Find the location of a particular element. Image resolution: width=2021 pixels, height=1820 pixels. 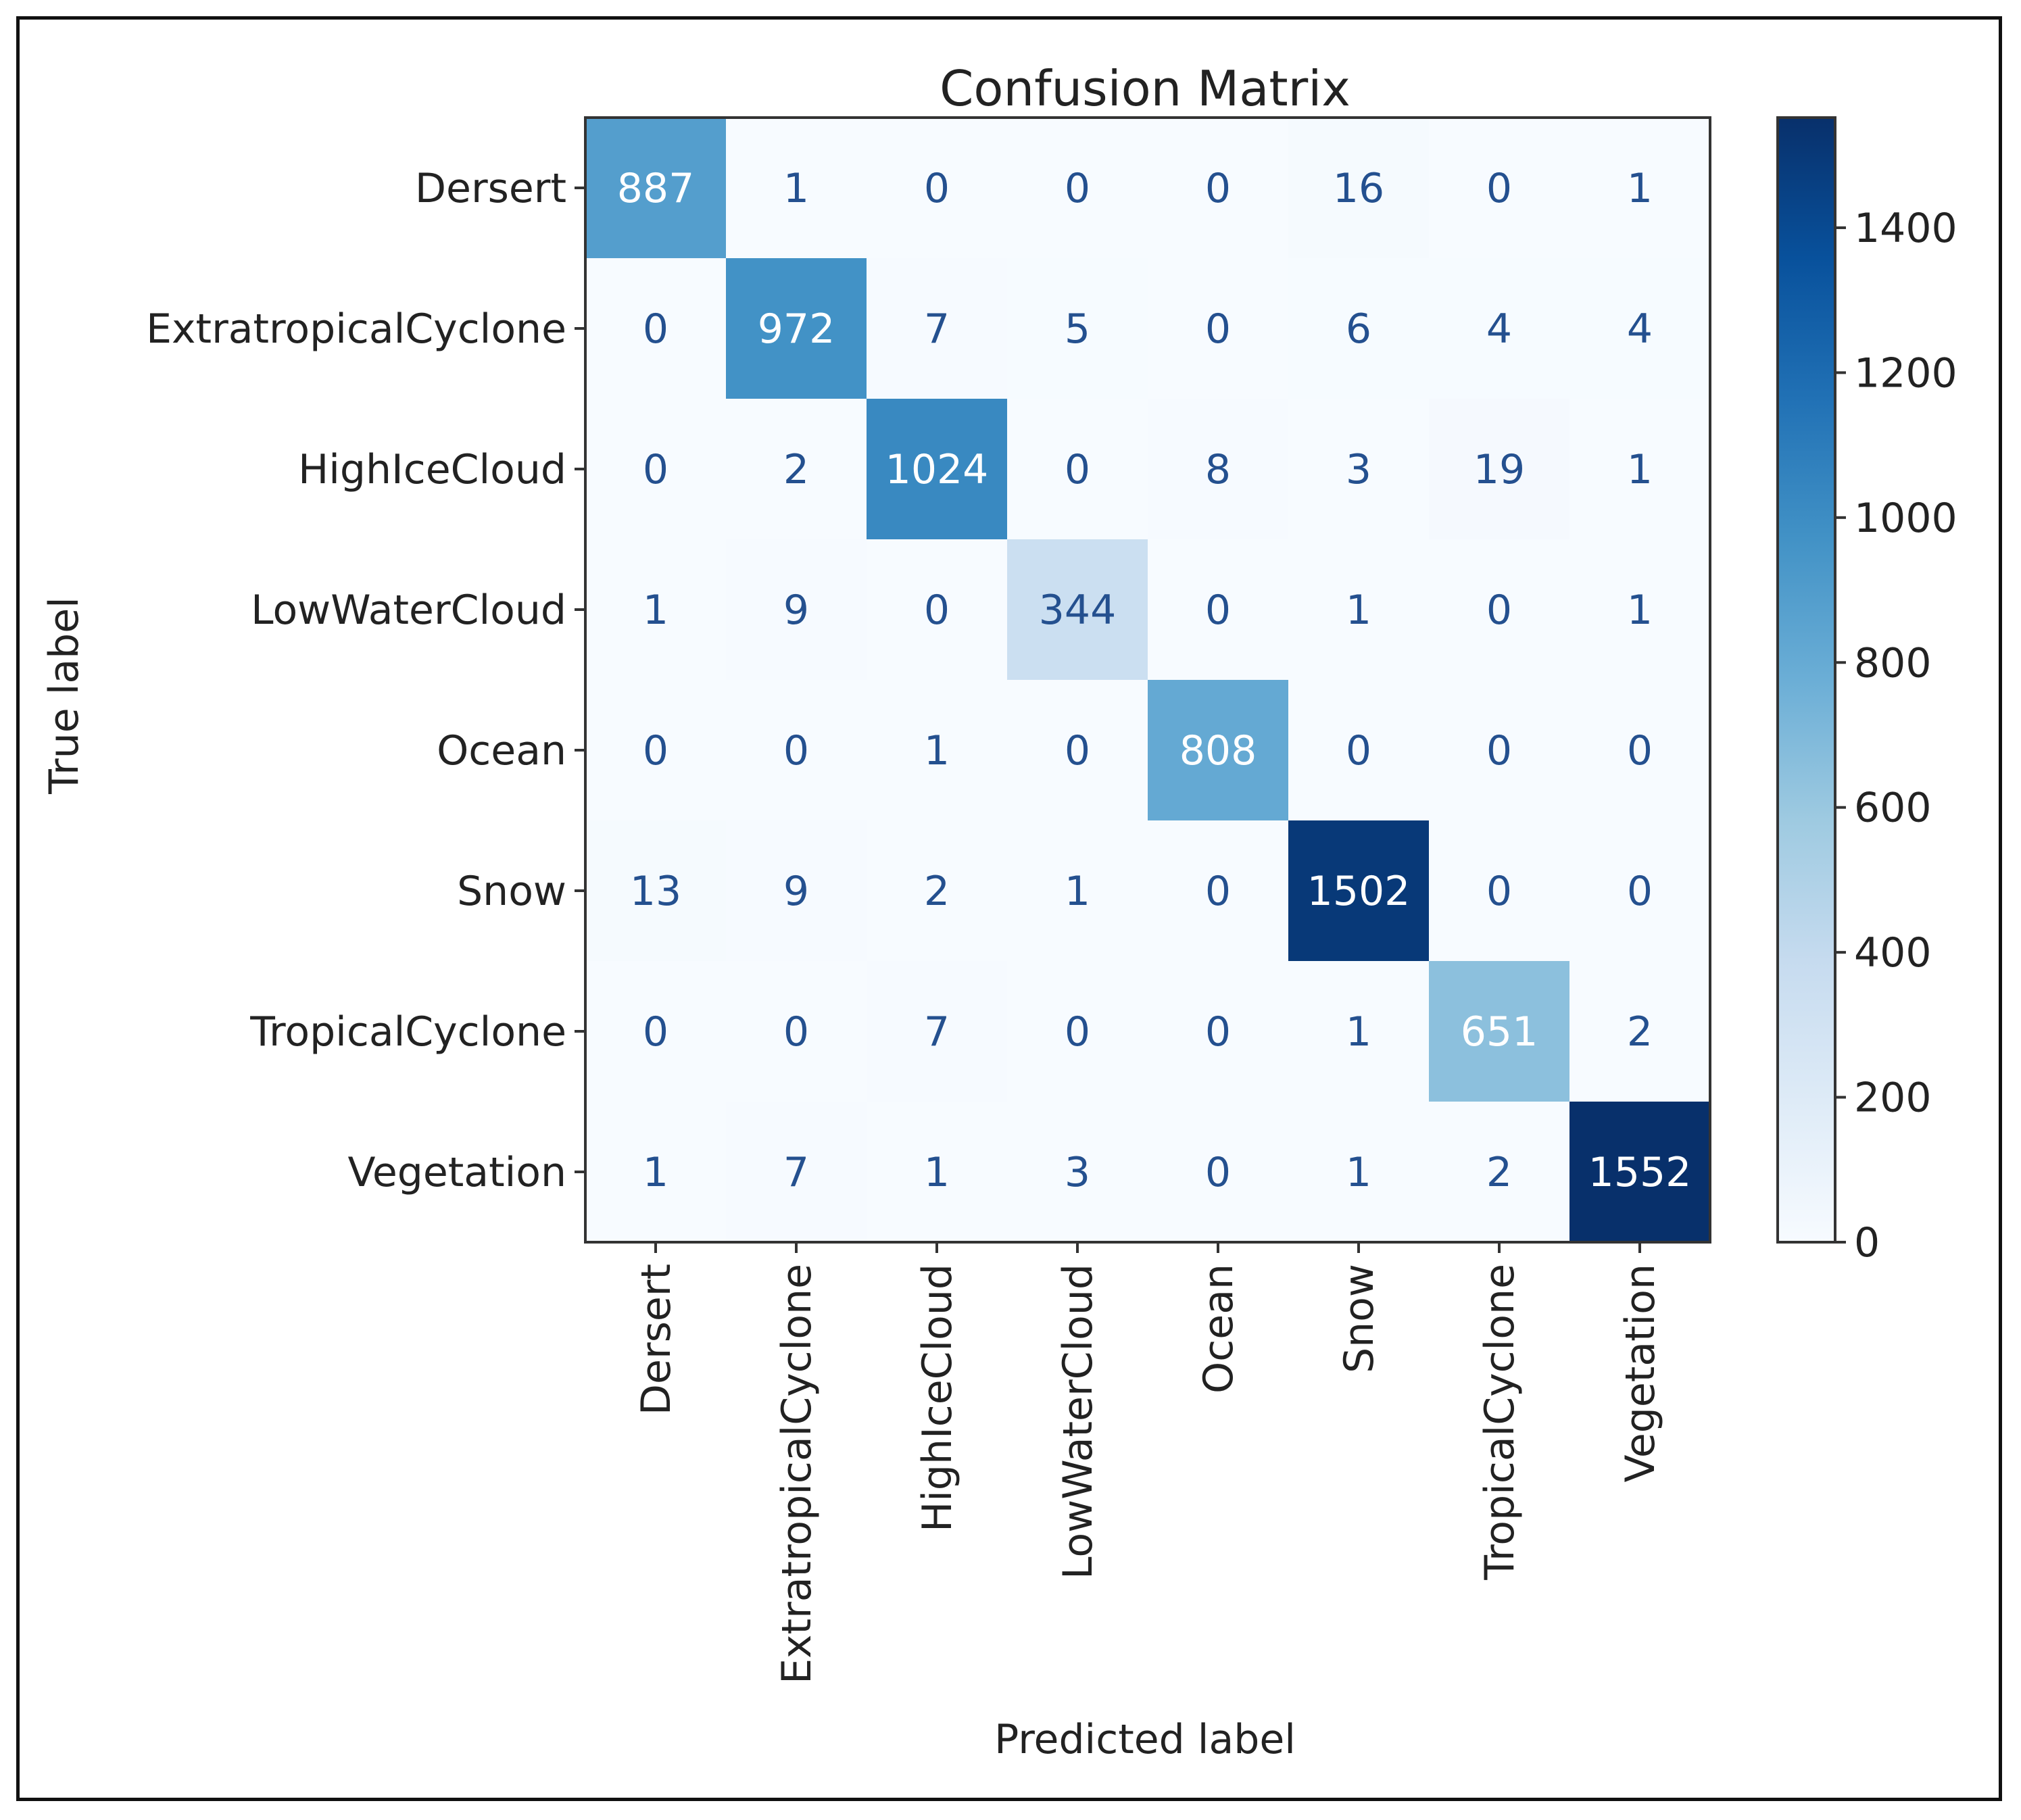

y-tick-label: Snow is located at coordinates (511, 891).